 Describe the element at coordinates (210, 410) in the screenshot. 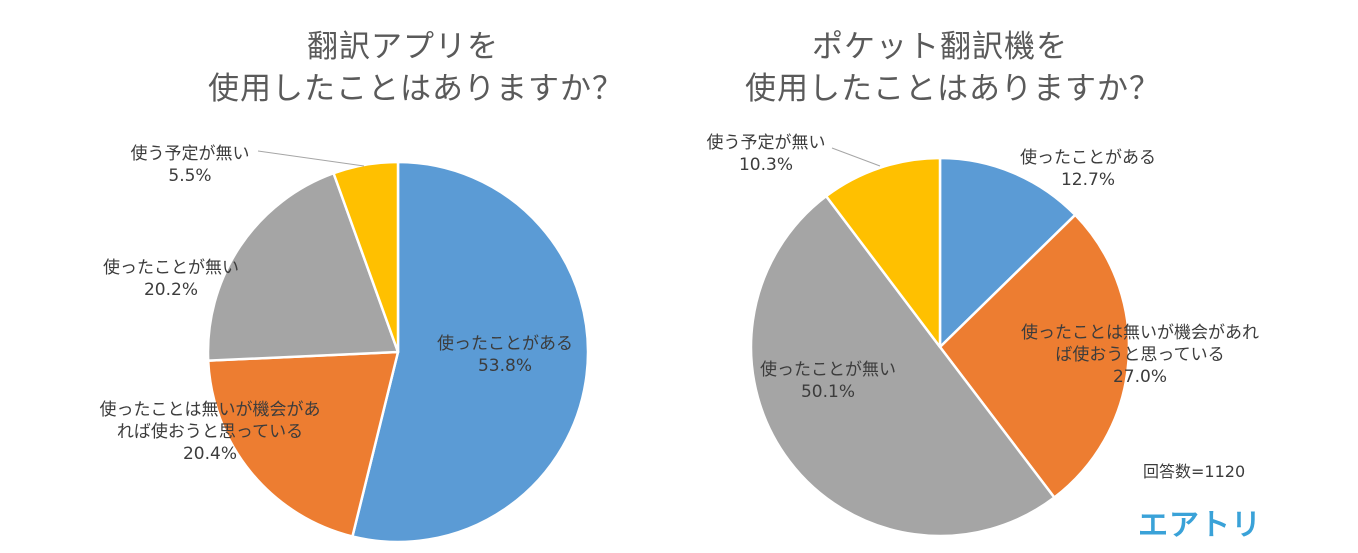

I see `data-label-category: 使ったことは無いが機会があ` at that location.